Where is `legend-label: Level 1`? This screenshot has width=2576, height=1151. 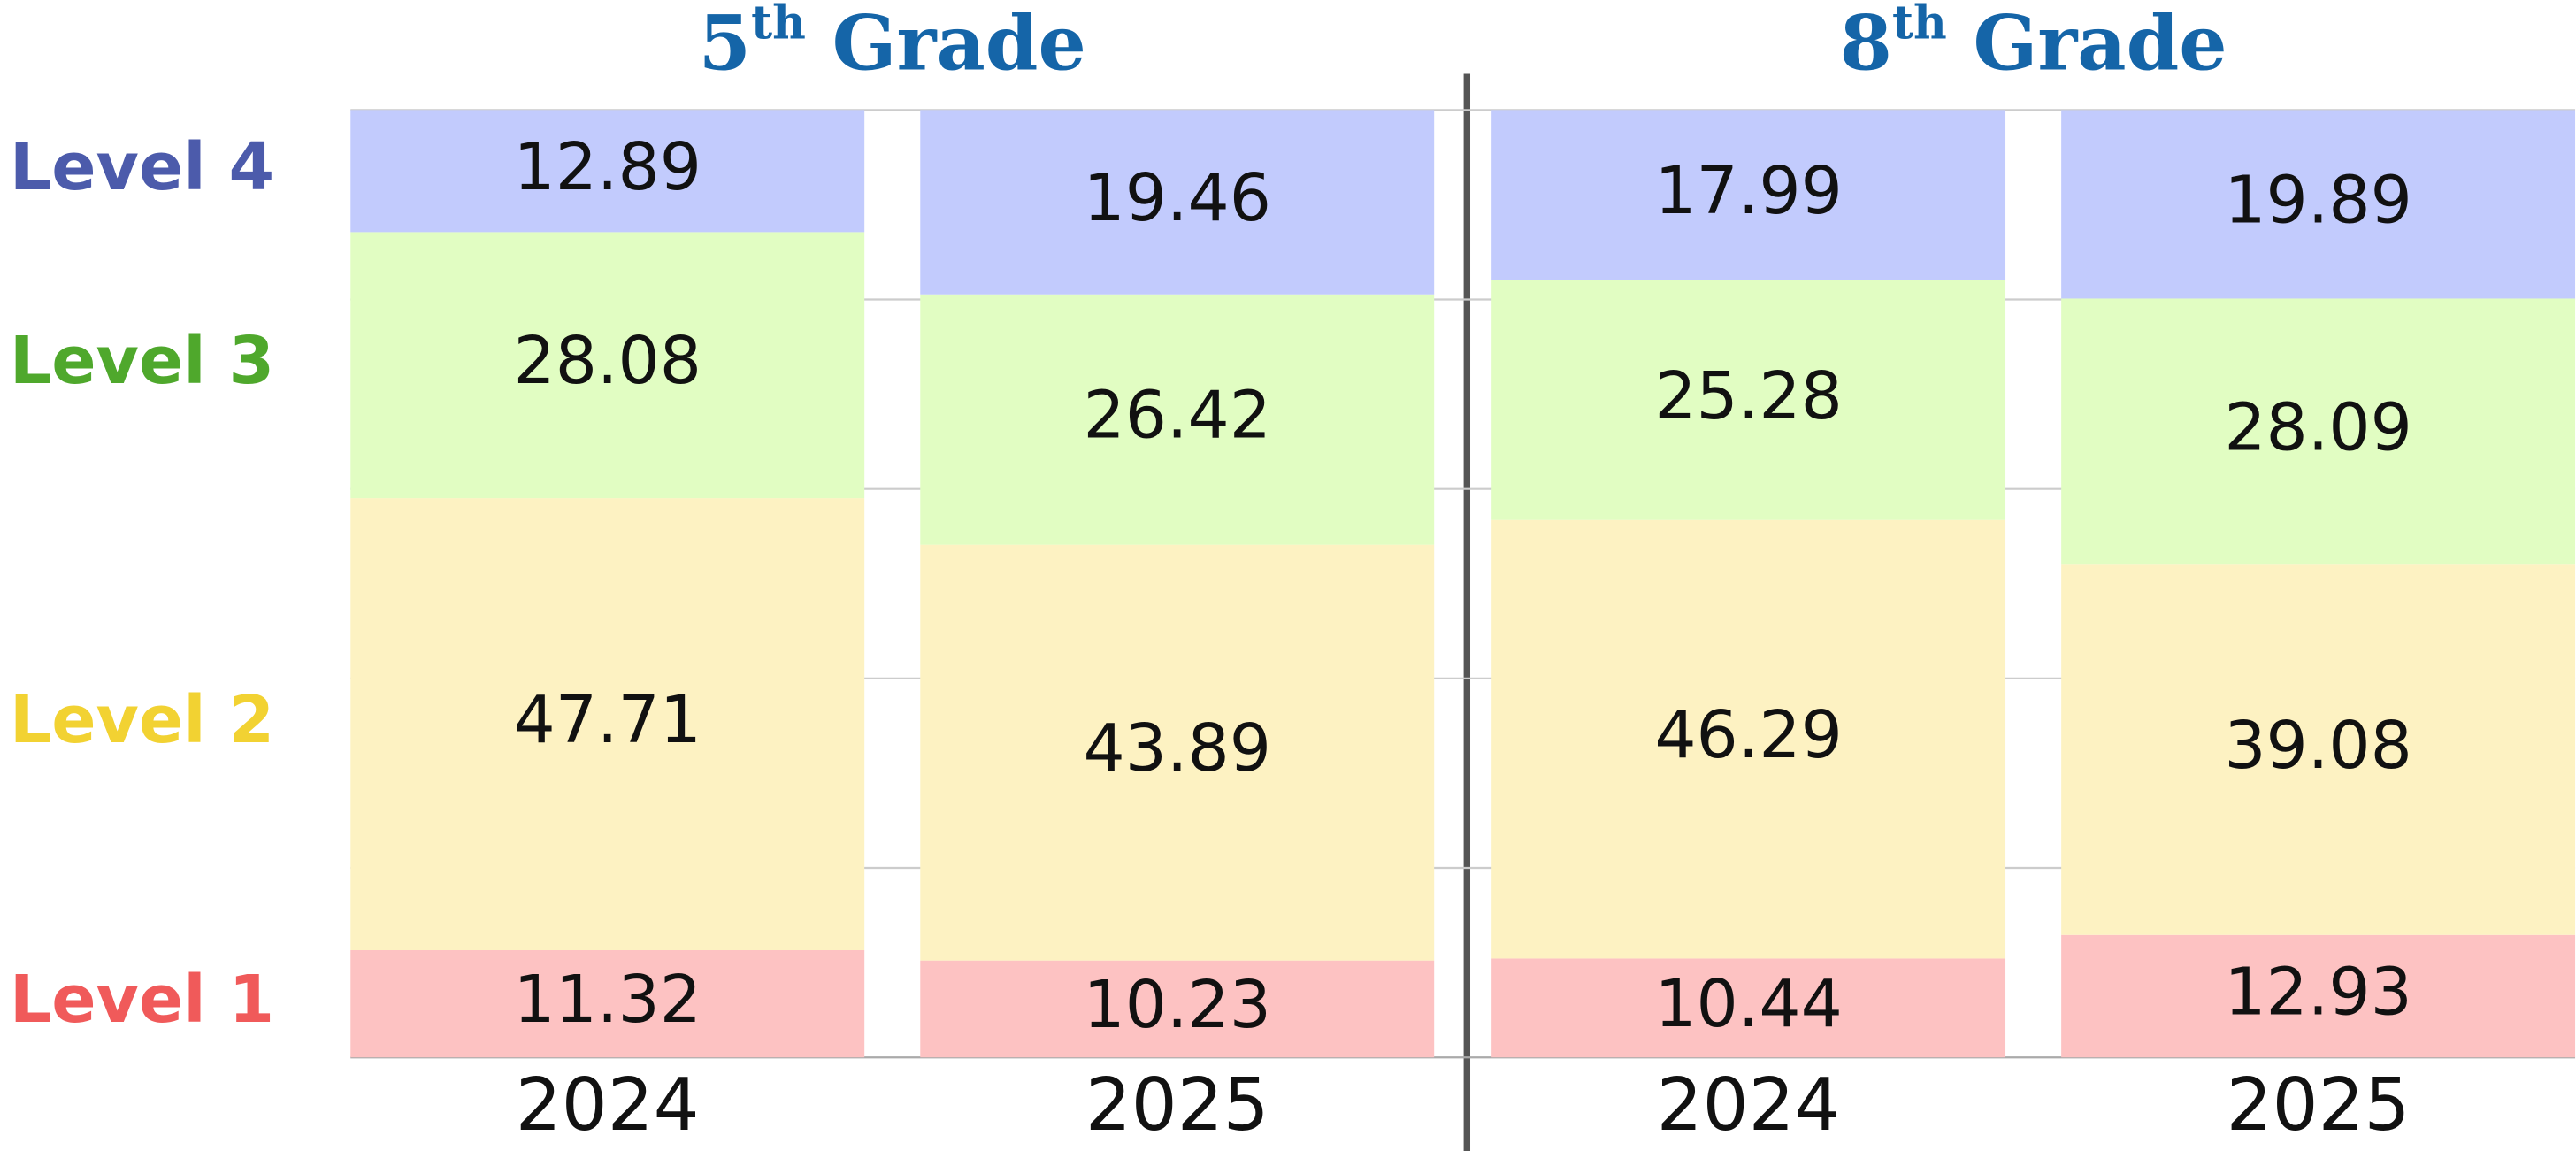
legend-label: Level 1 is located at coordinates (142, 999).